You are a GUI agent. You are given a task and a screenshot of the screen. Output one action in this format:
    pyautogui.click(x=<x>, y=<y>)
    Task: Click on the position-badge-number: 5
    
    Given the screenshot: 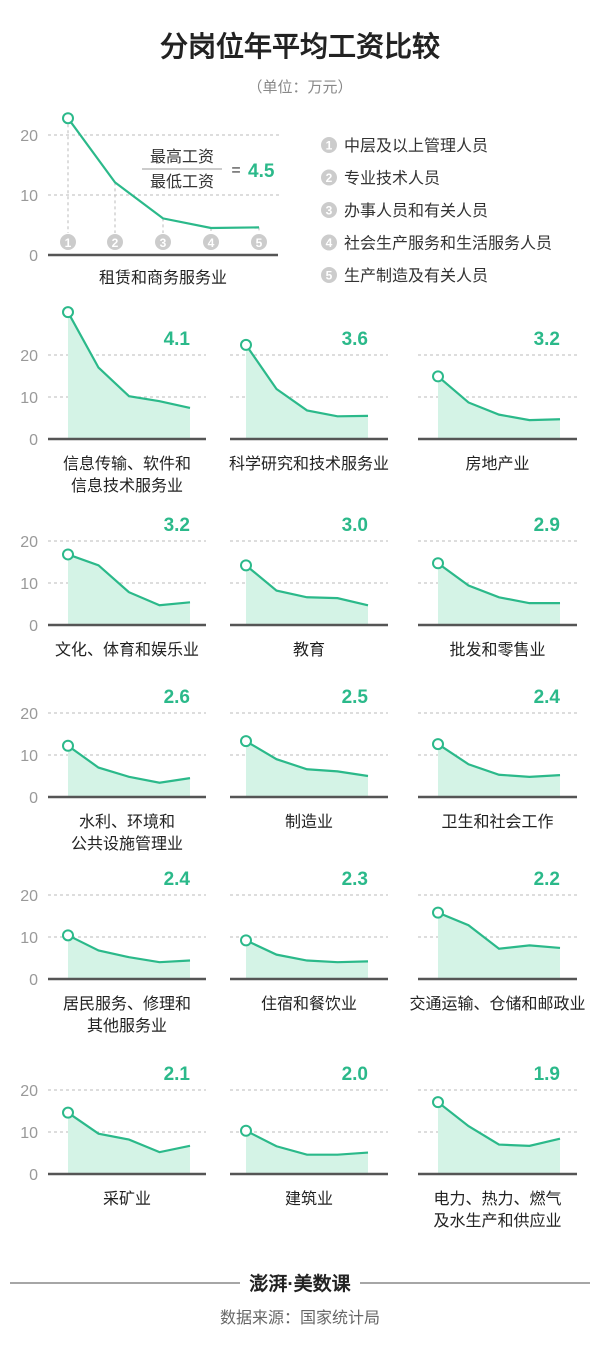 What is the action you would take?
    pyautogui.click(x=259, y=243)
    